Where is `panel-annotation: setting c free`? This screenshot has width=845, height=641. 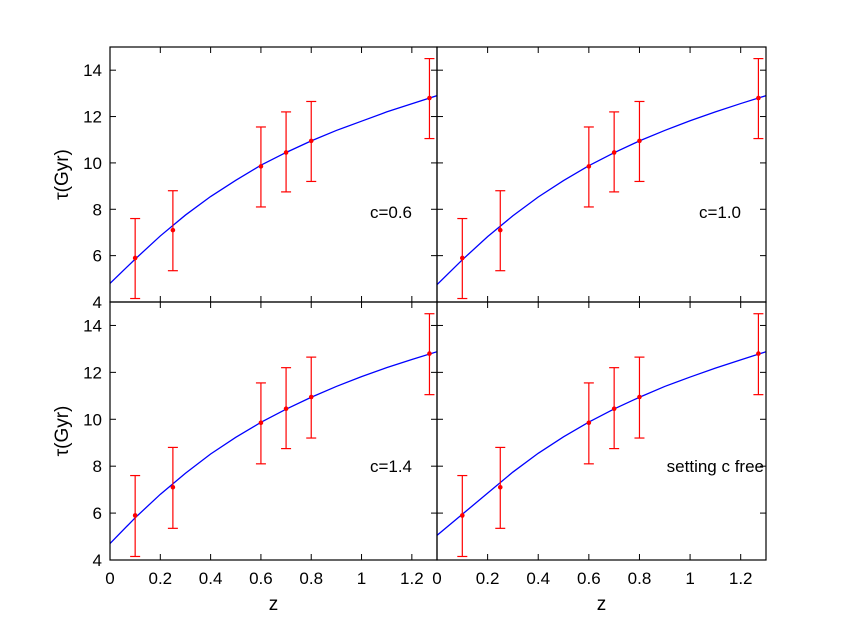
panel-annotation: setting c free is located at coordinates (715, 466).